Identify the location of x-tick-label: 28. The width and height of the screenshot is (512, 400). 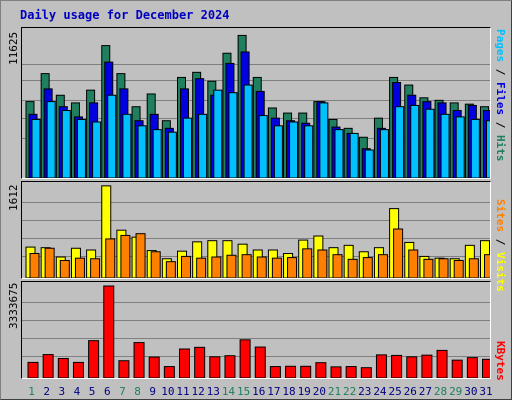
(440, 391).